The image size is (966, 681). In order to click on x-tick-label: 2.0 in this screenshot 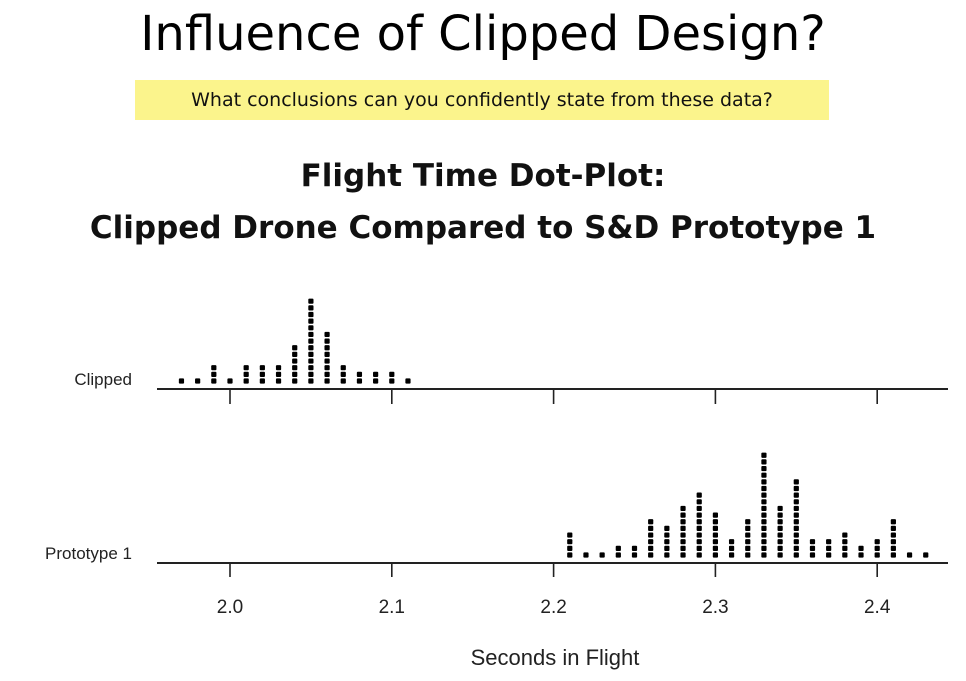, I will do `click(230, 607)`.